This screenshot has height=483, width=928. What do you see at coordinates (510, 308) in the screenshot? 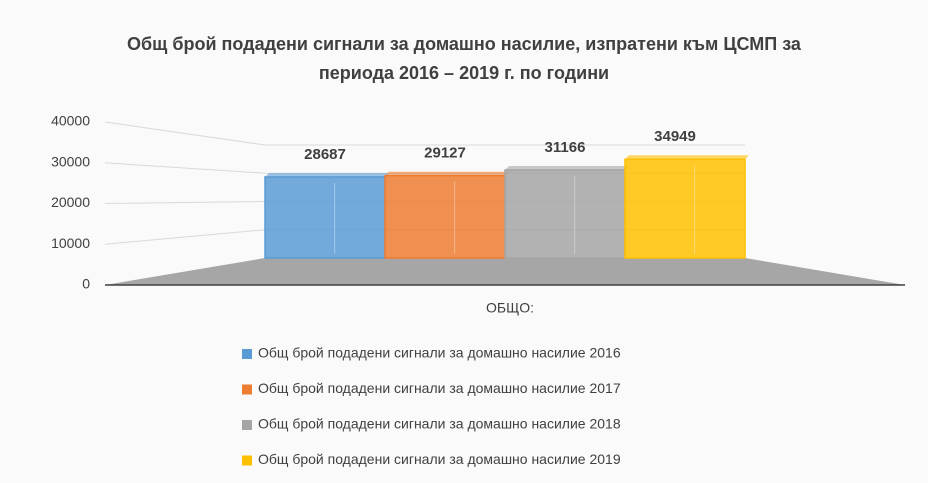
I see `x-tick-label: ОБЩО:` at bounding box center [510, 308].